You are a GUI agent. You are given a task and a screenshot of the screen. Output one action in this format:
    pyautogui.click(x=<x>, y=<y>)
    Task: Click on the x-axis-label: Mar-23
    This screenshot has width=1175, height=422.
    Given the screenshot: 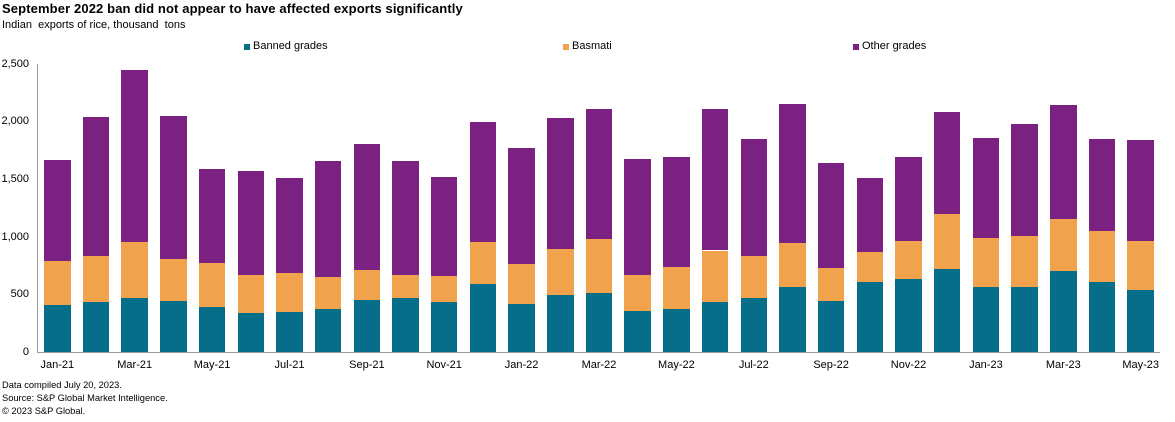 What is the action you would take?
    pyautogui.click(x=1063, y=365)
    